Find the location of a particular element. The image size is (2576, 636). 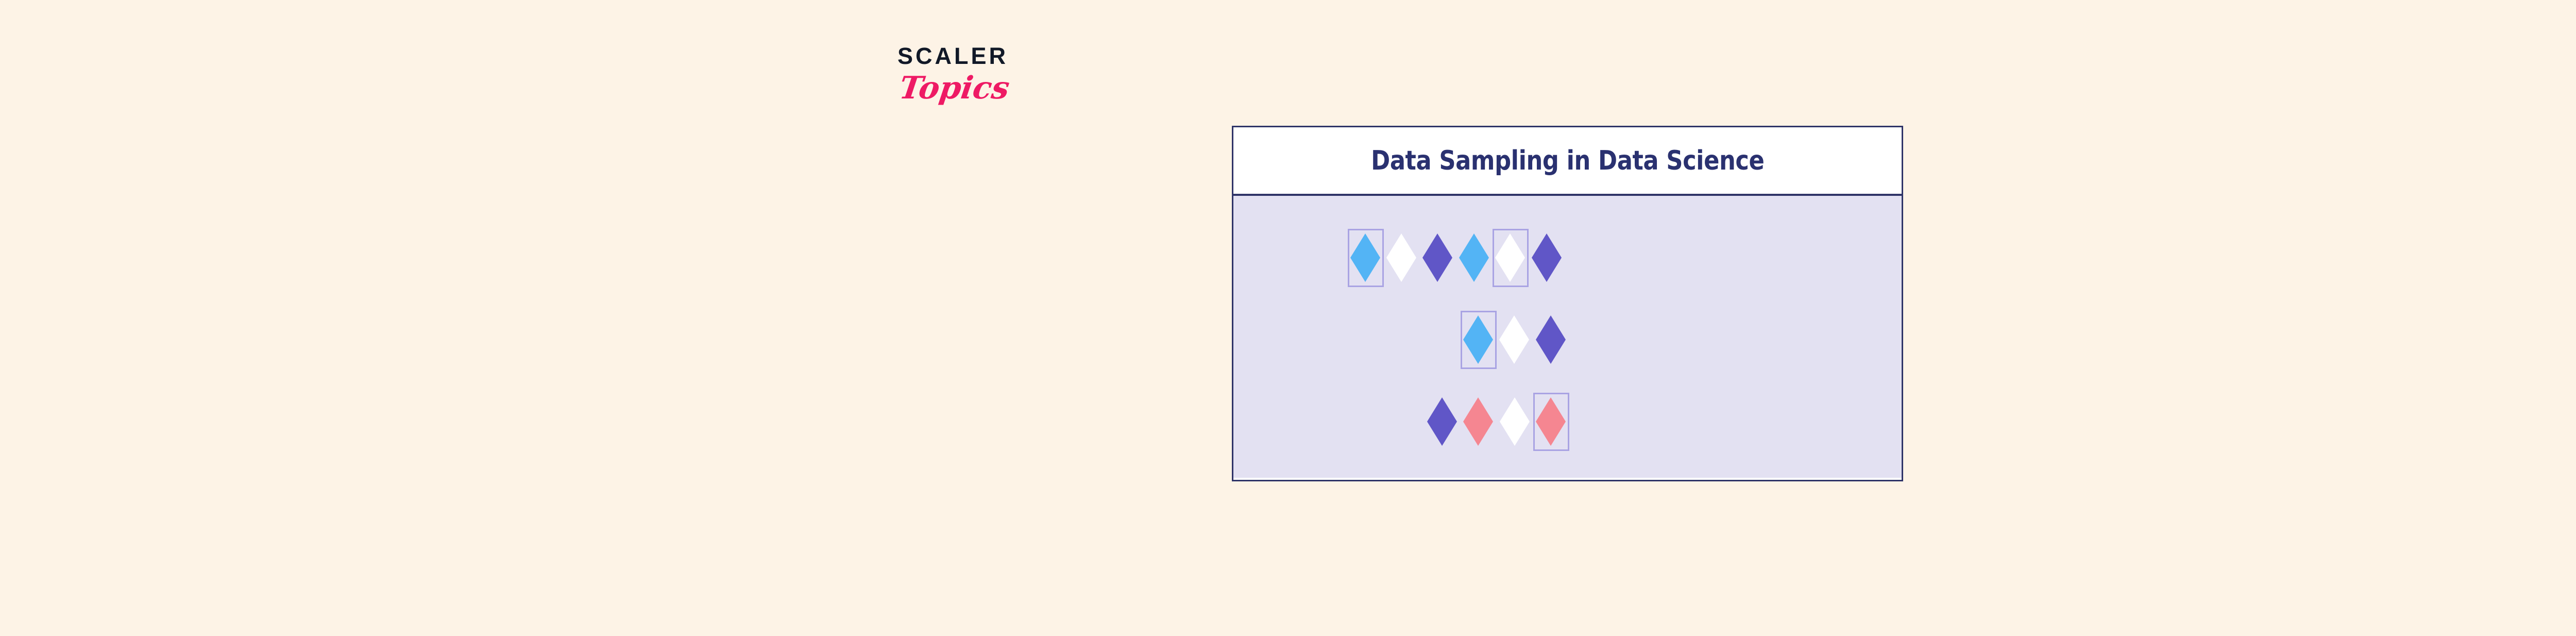

diamond-marker-pink is located at coordinates (1478, 421).